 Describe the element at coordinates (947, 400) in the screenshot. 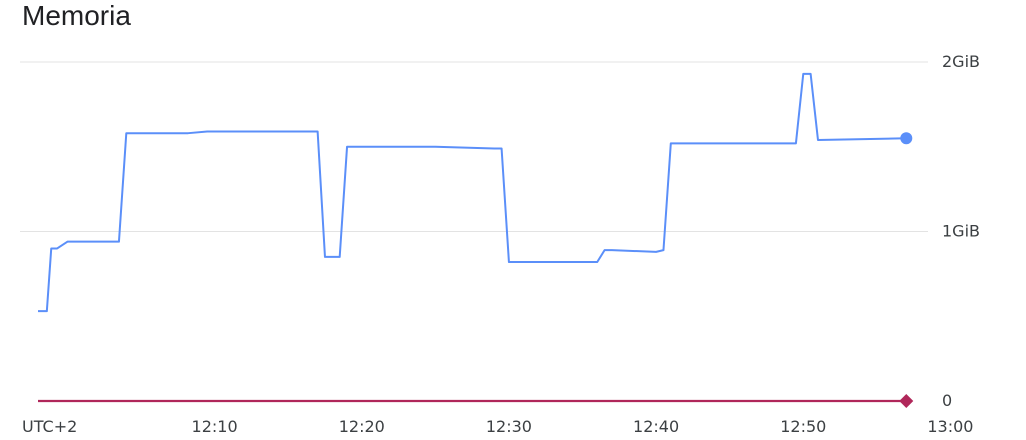

I see `y-tick-label-0: 0` at that location.